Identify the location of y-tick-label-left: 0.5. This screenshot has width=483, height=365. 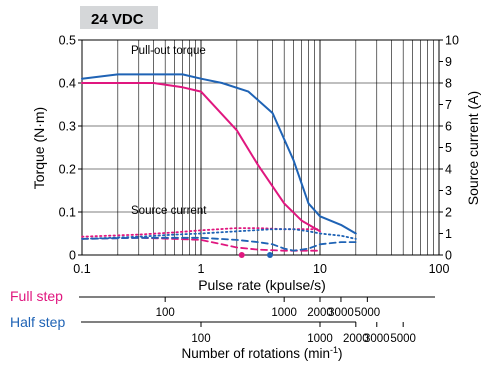
(67, 41).